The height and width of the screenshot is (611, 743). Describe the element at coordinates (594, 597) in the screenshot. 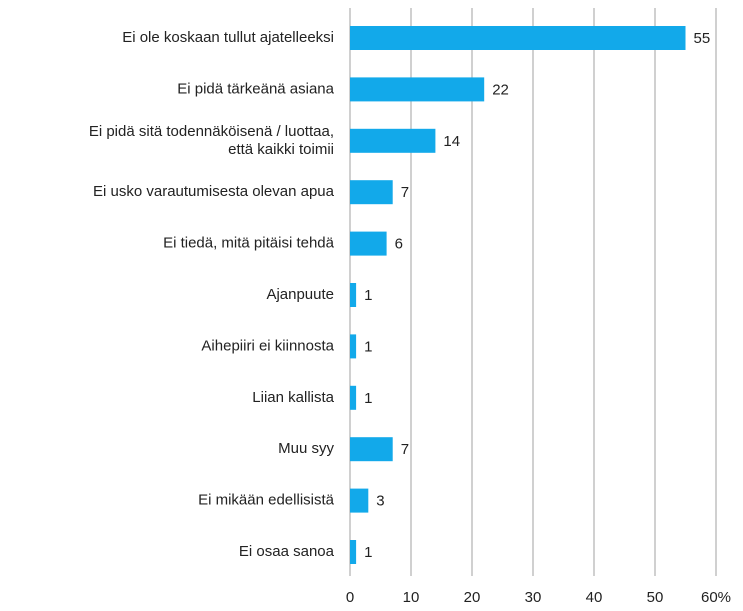

I see `x-tick-label: 40` at that location.